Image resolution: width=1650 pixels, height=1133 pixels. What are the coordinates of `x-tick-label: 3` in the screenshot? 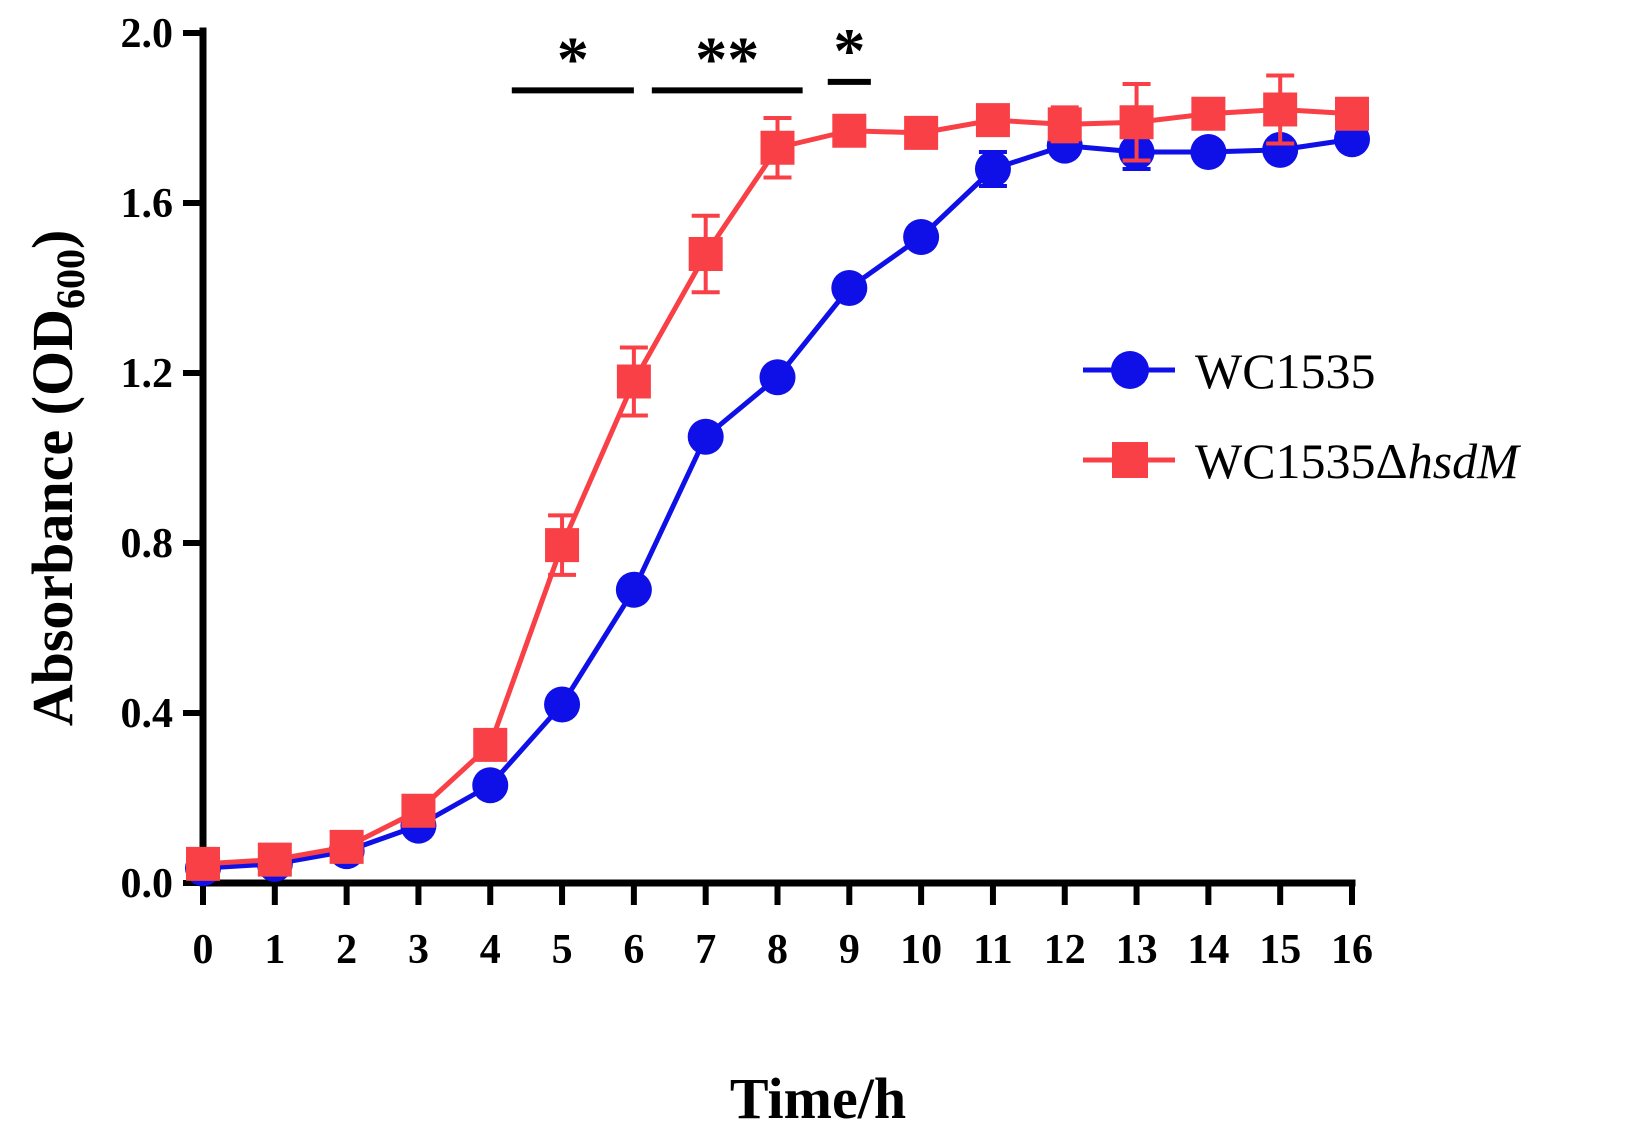 It's located at (418, 950).